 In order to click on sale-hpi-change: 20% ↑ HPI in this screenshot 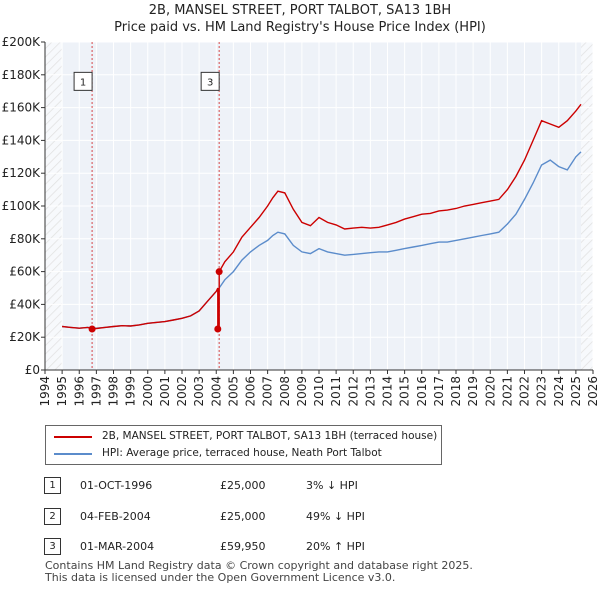, I will do `click(335, 546)`.